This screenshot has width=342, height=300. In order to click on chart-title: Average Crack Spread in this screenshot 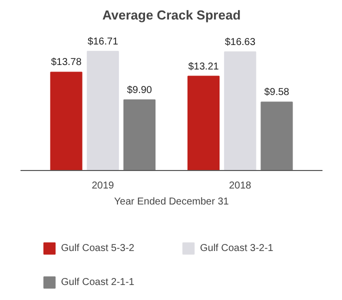, I will do `click(171, 15)`.